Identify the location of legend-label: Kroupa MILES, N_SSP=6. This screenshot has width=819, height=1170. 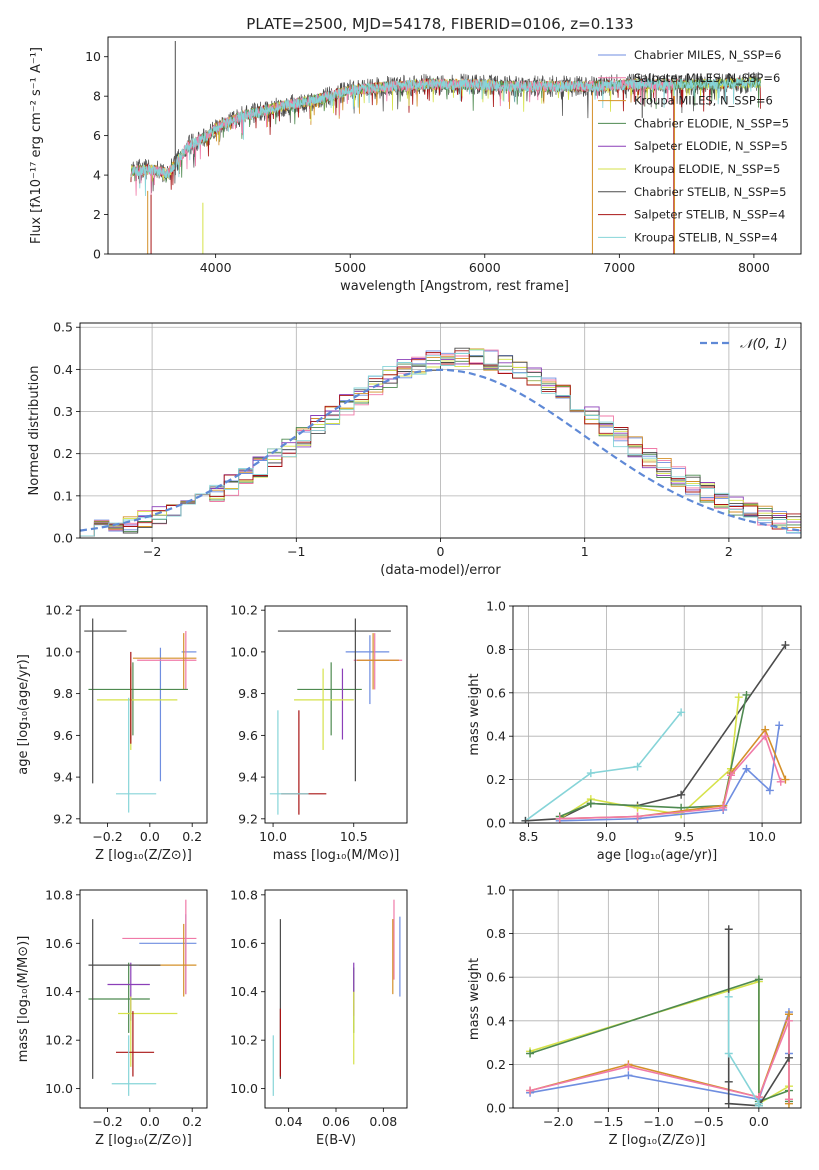
(703, 101).